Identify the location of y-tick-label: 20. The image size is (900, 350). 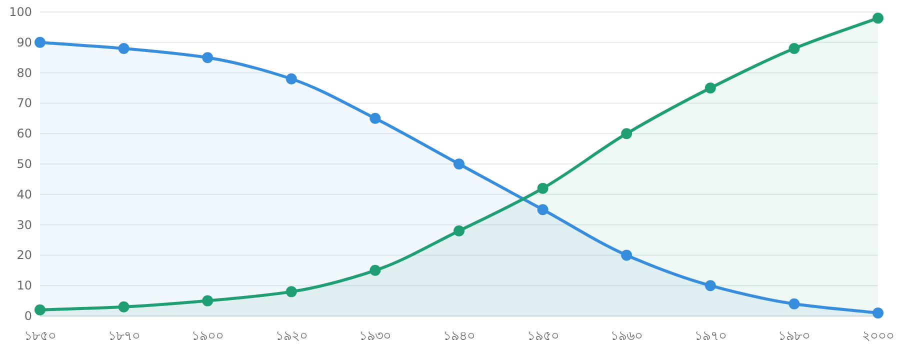
(24, 255).